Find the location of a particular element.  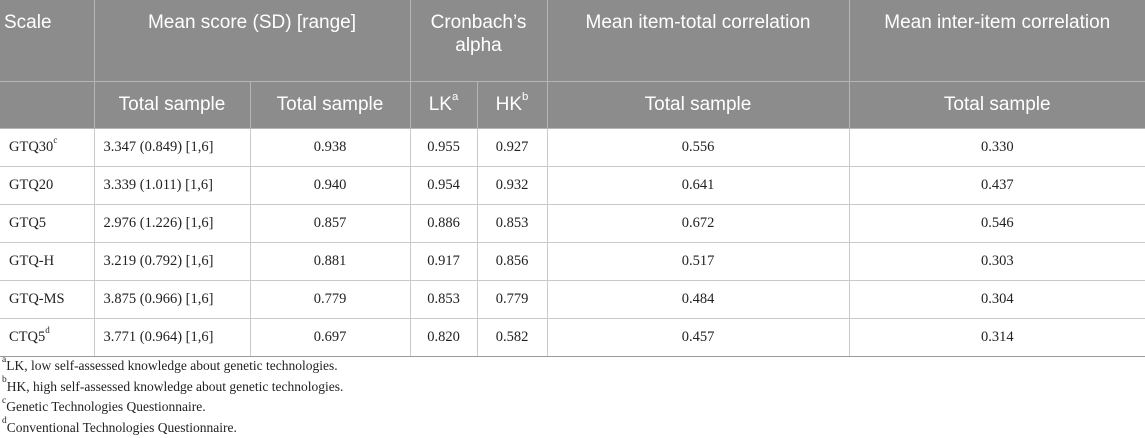

scale-label: GTQ5 is located at coordinates (27, 223).